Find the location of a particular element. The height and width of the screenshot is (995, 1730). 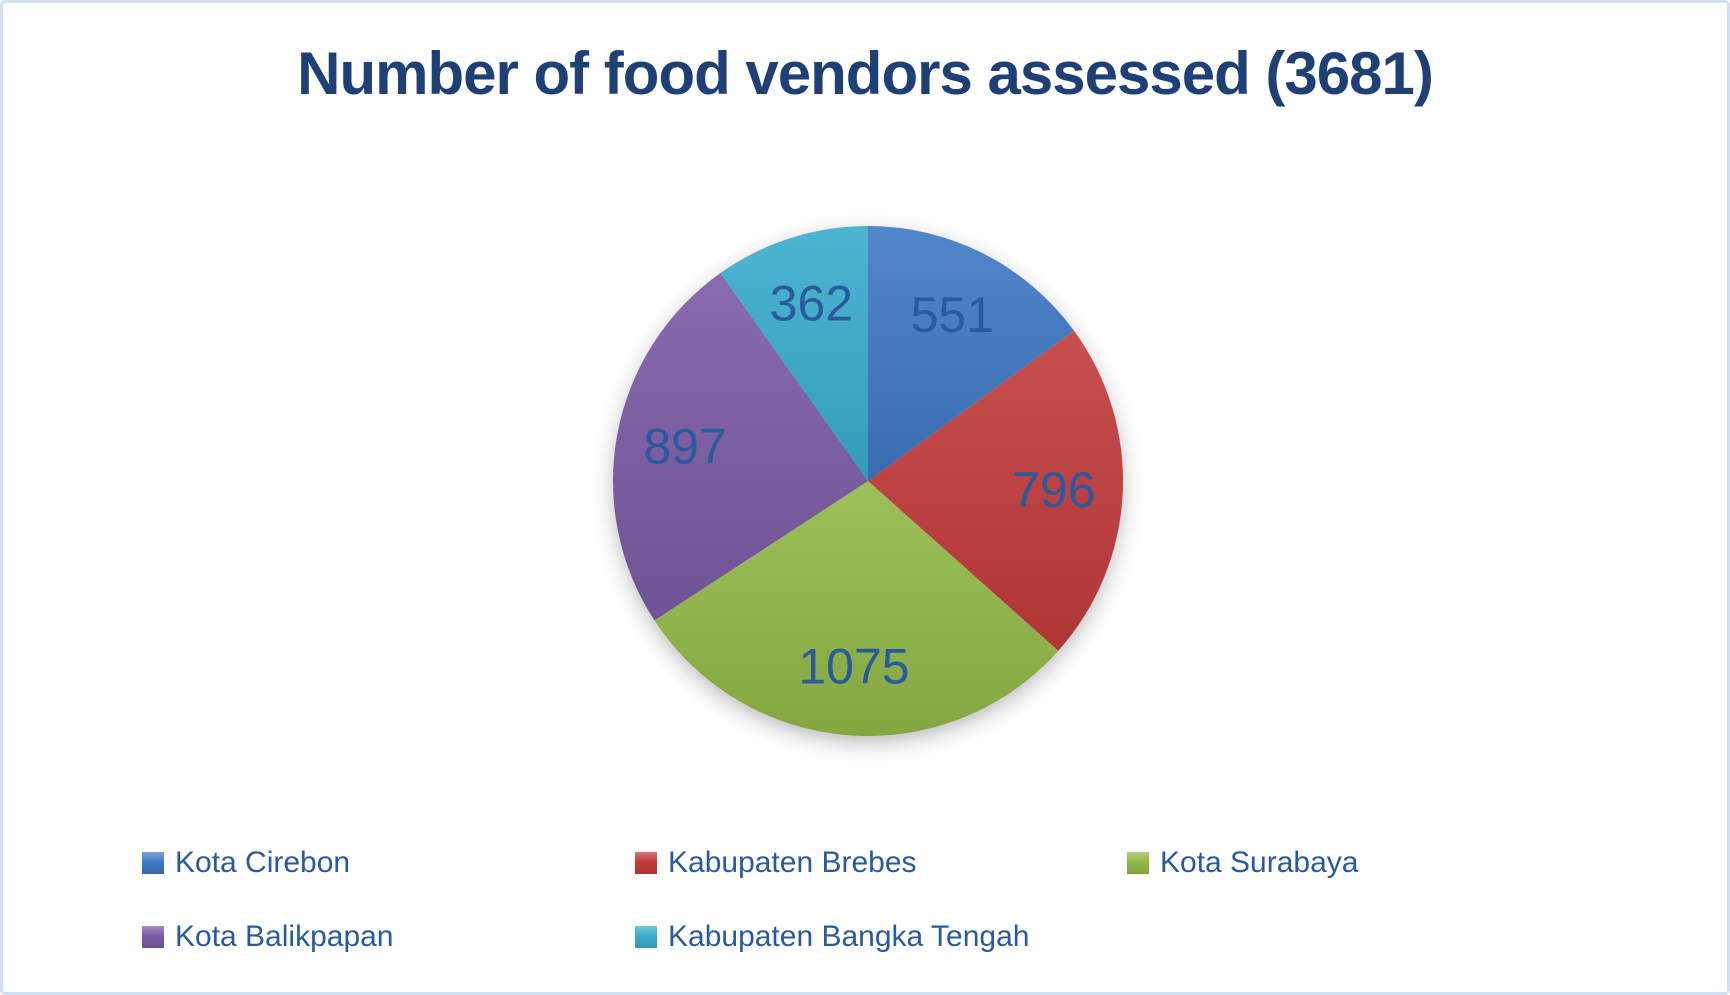

pie-slice-kabupaten-brebes is located at coordinates (995, 490).